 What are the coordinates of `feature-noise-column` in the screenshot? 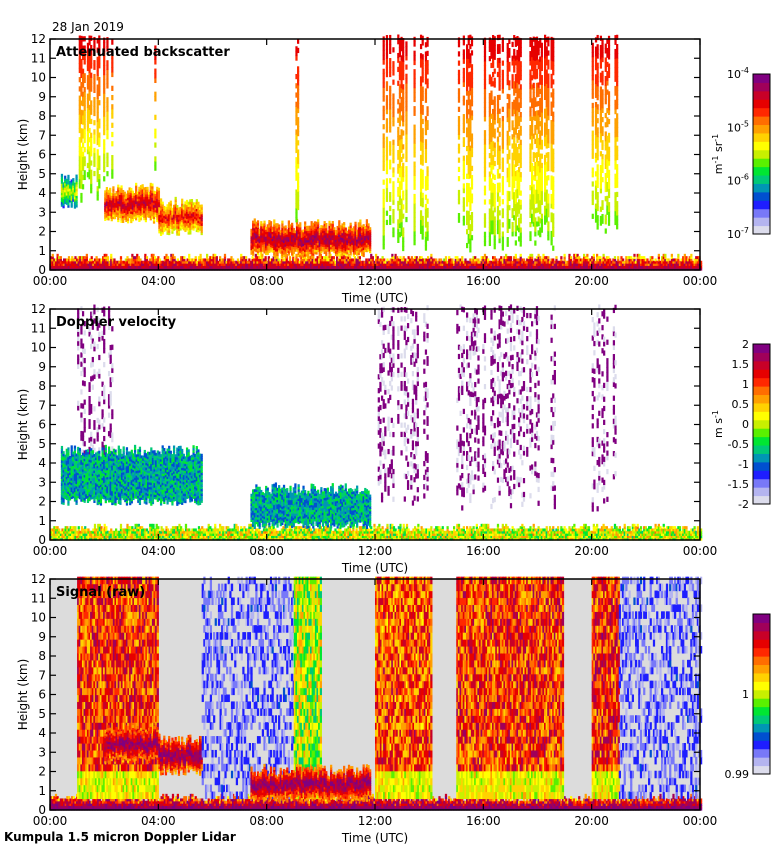 It's located at (506, 407).